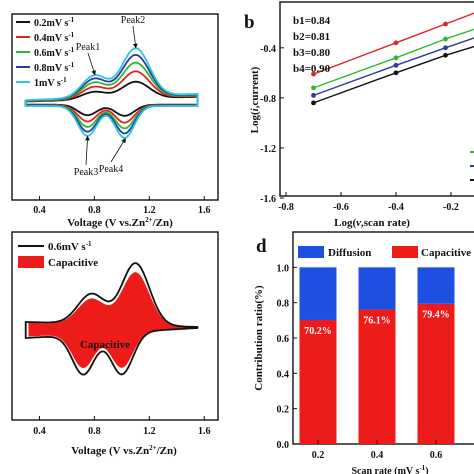 This screenshot has width=474, height=474. What do you see at coordinates (88, 47) in the screenshot?
I see `peak-label: Peak1` at bounding box center [88, 47].